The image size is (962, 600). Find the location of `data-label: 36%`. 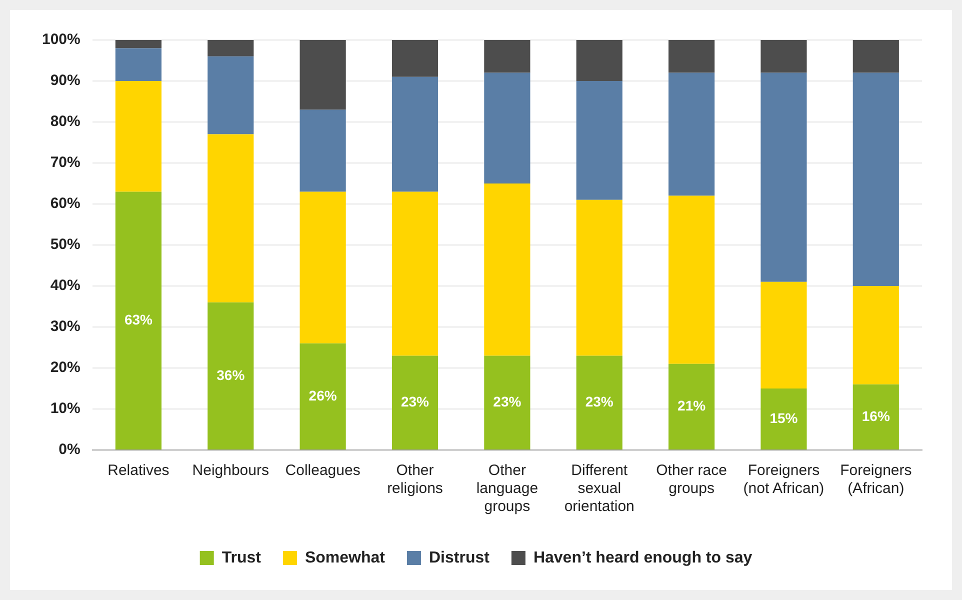

data-label: 36% is located at coordinates (231, 374).